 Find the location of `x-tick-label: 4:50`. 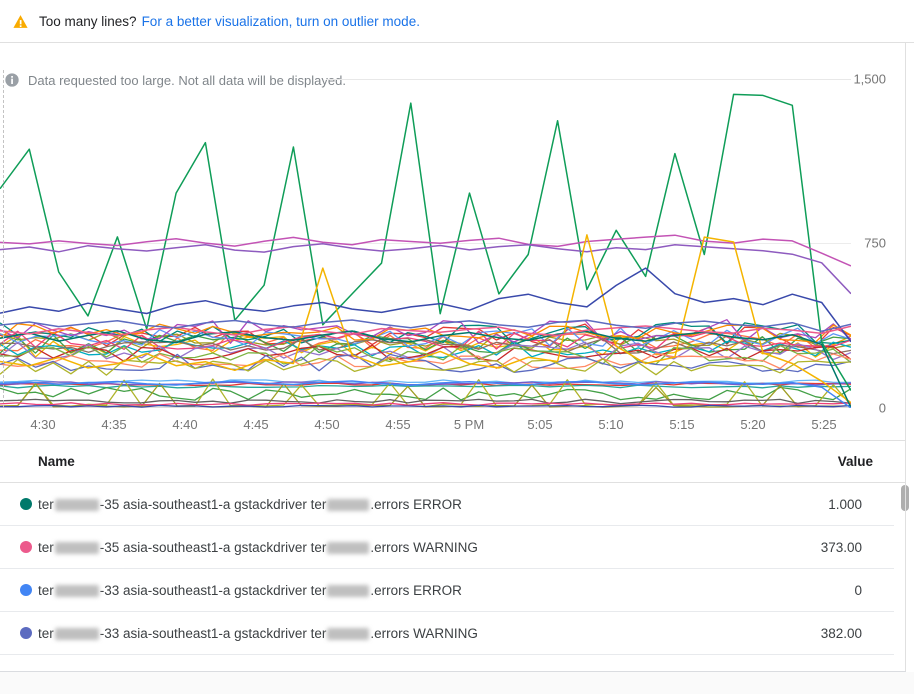

x-tick-label: 4:50 is located at coordinates (327, 424).